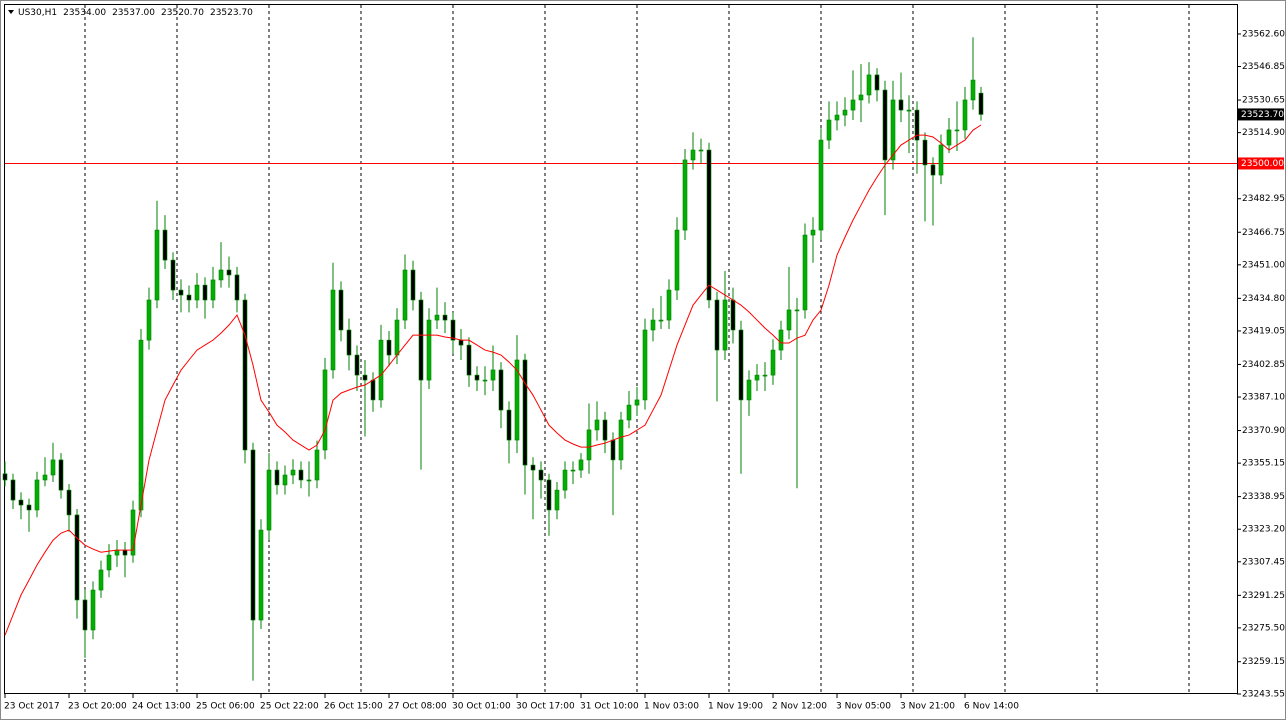 This screenshot has height=720, width=1286. Describe the element at coordinates (735, 707) in the screenshot. I see `x-tick-label: 1 Nov 19:00` at that location.